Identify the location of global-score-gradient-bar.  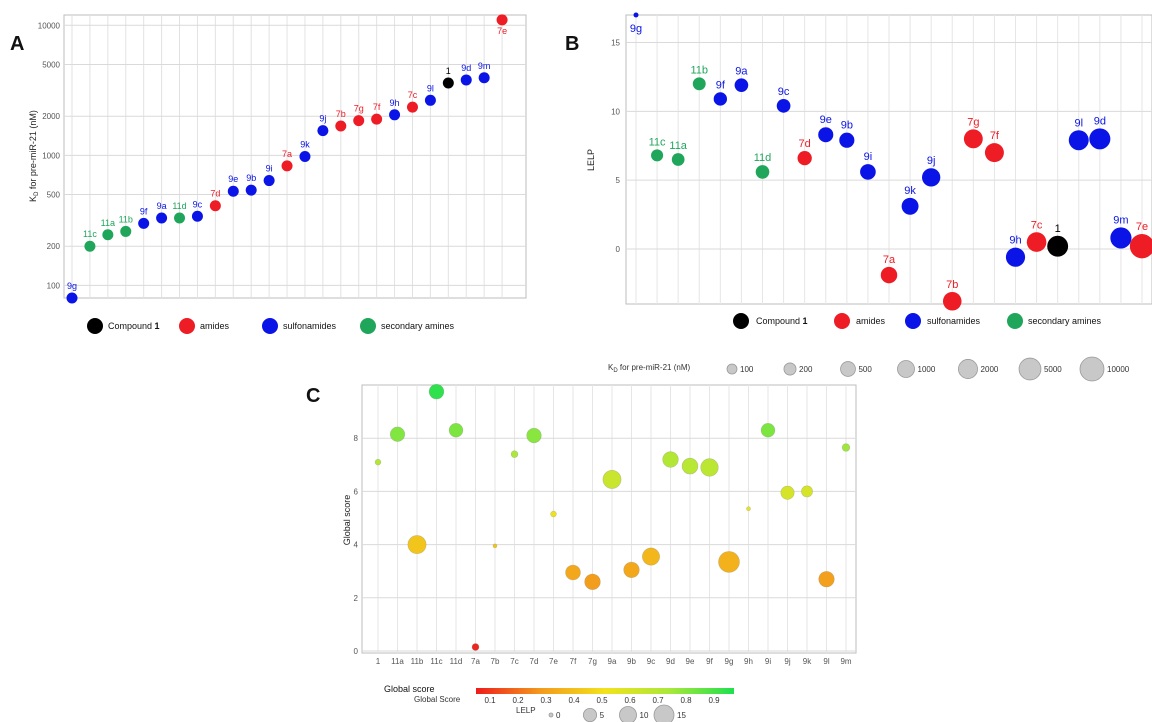
(605, 691).